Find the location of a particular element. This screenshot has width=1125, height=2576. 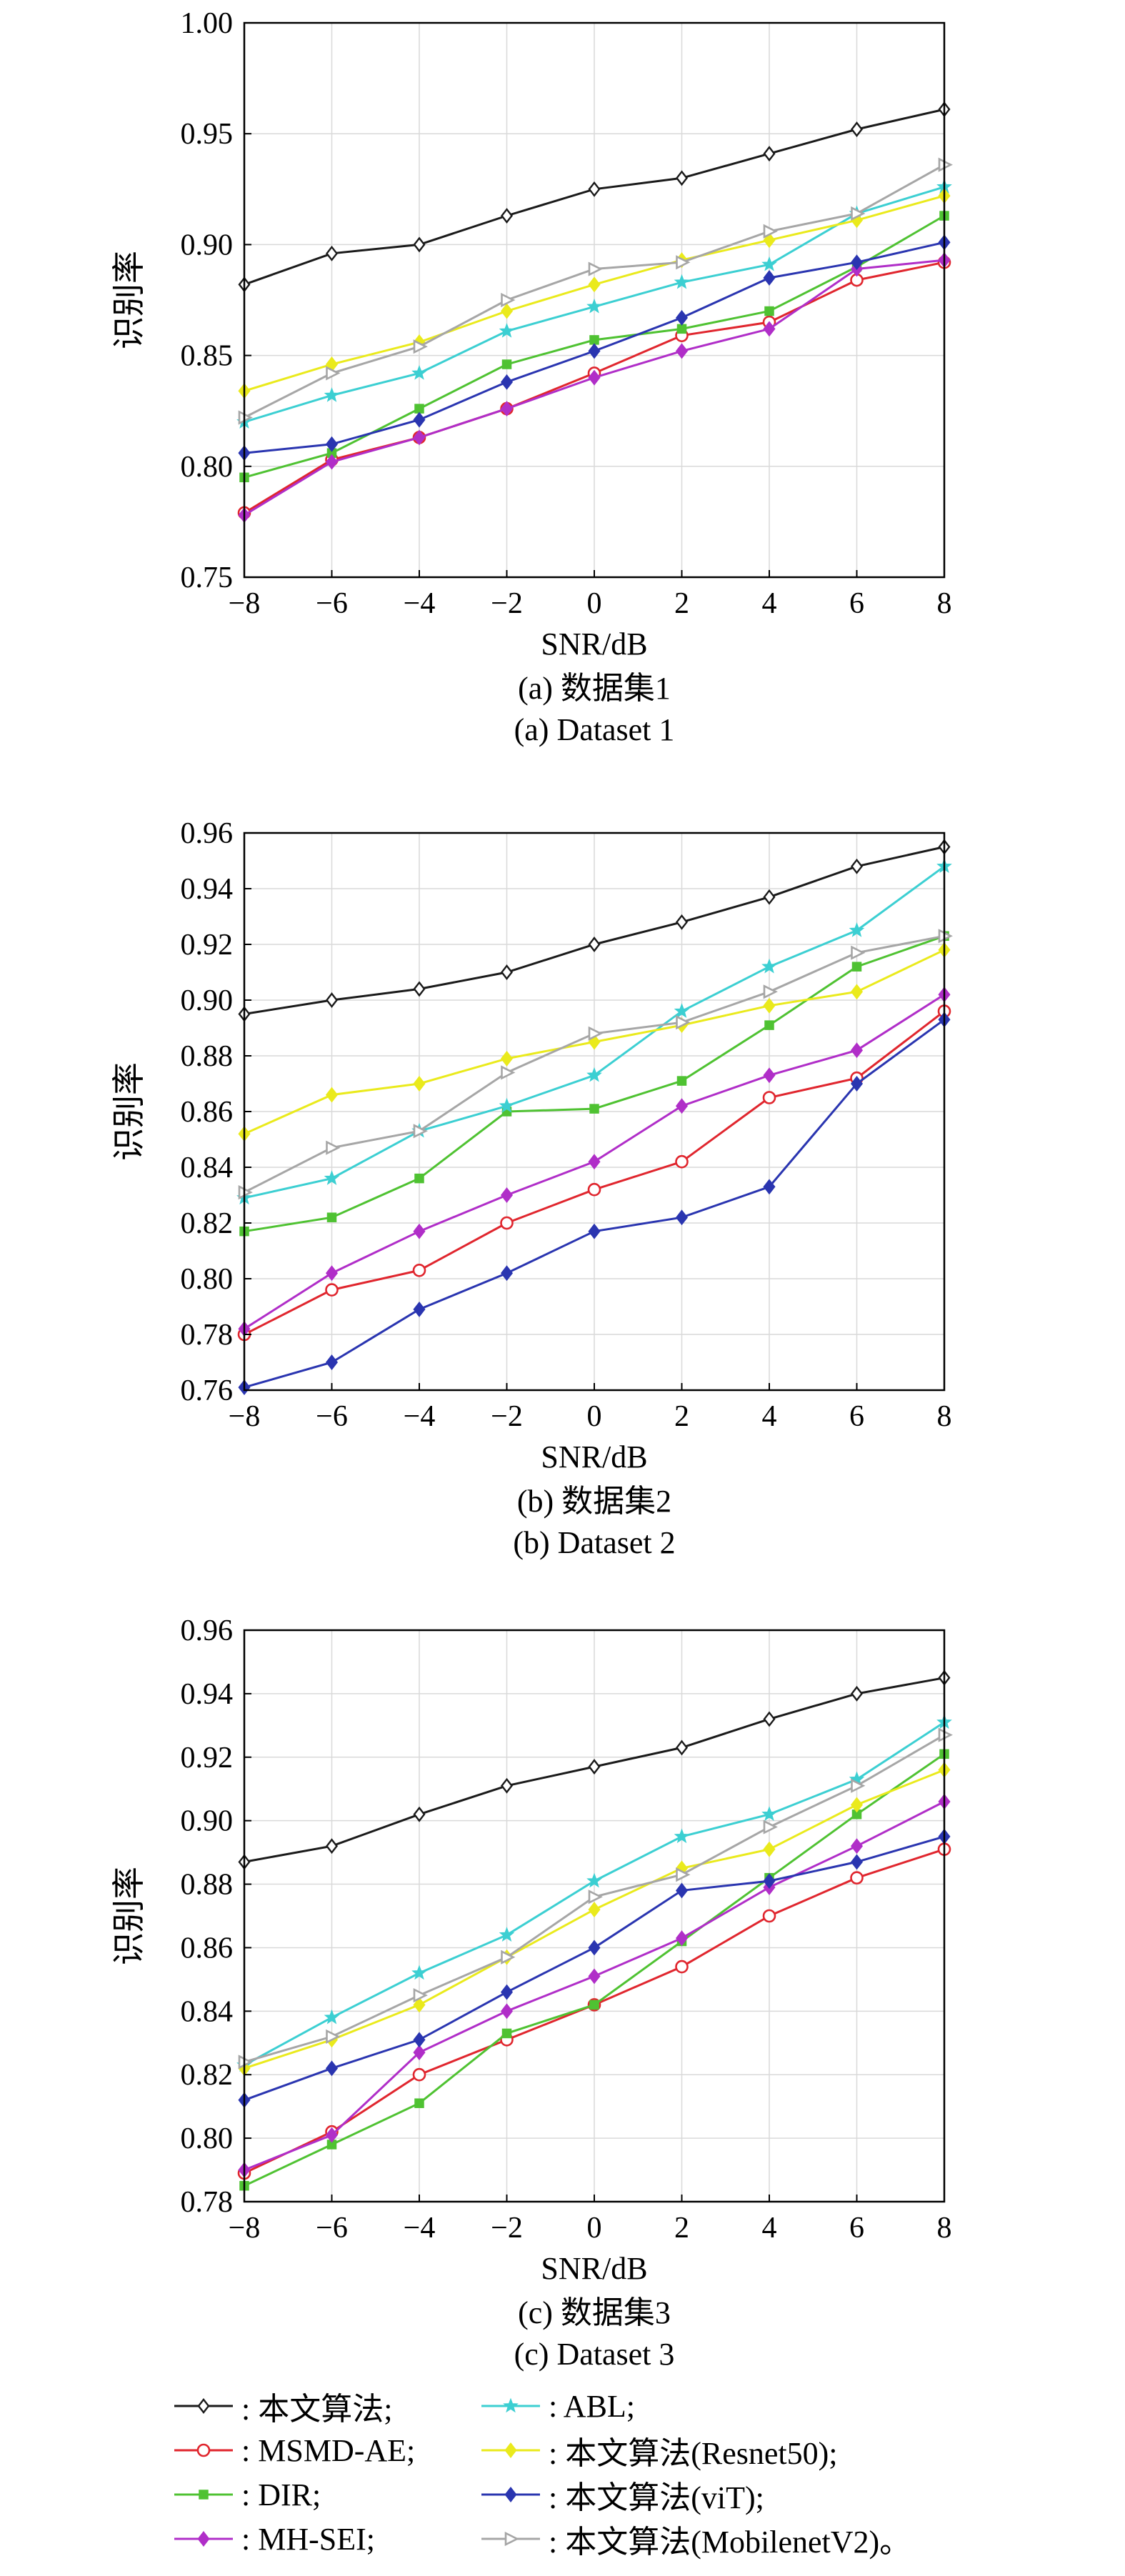

legend-label: : 本文算法(MobilenetV2)。 is located at coordinates (730, 2542).